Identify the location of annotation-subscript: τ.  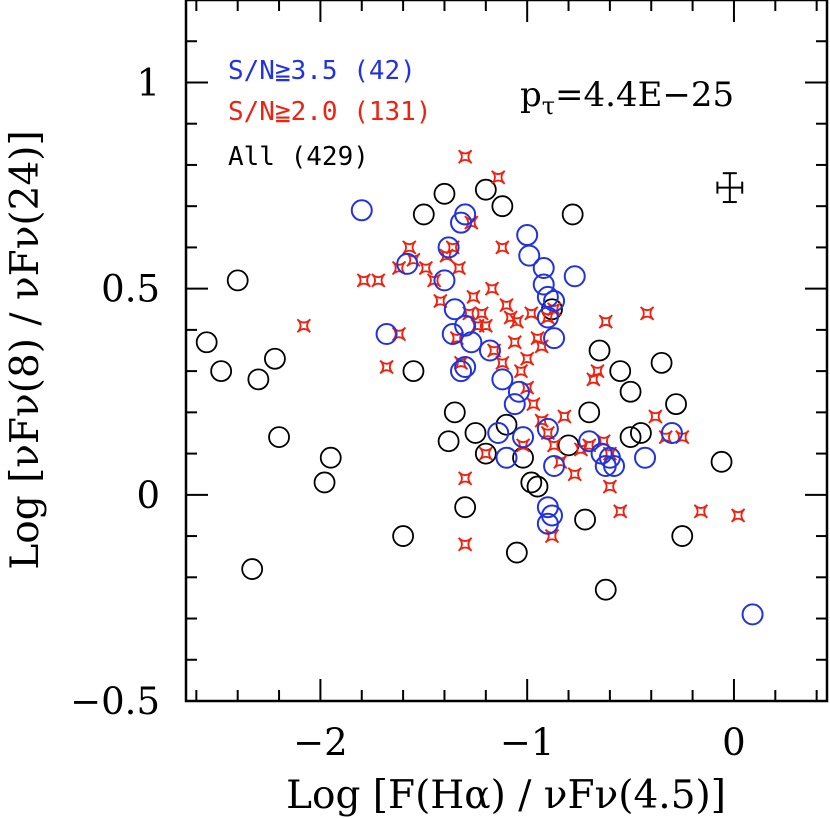
(548, 106).